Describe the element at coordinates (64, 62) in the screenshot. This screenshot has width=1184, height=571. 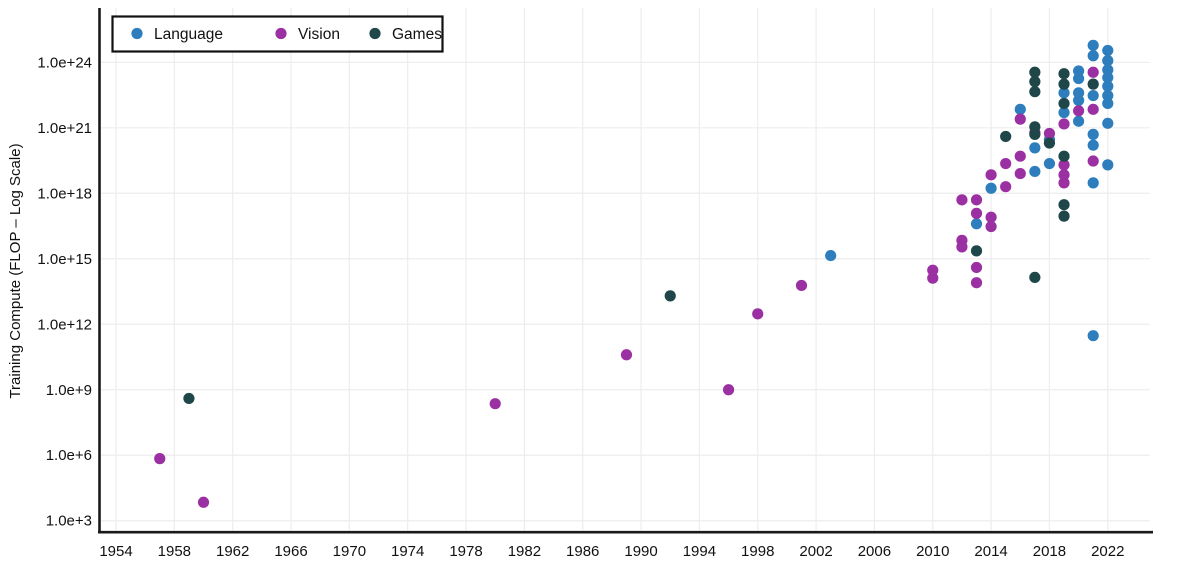
I see `y-tick-label: 1.0e+24` at that location.